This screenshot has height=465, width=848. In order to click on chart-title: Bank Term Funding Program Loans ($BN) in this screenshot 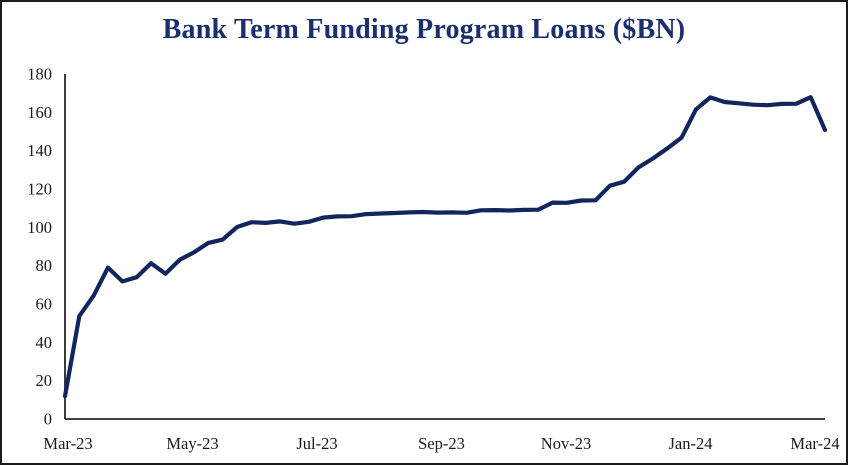, I will do `click(424, 29)`.